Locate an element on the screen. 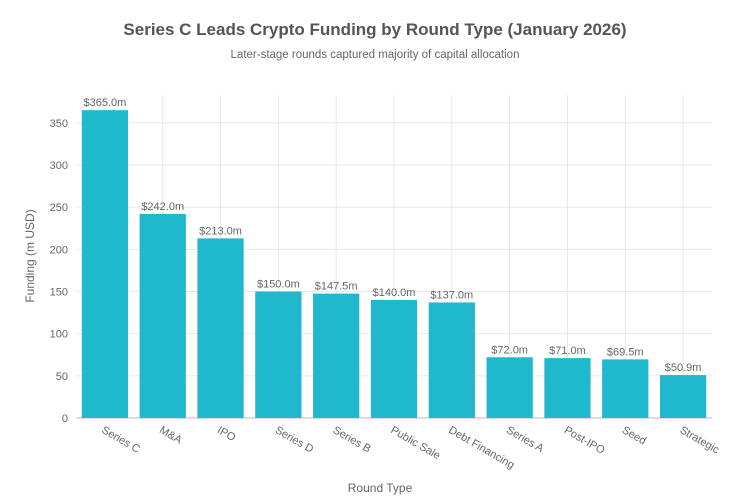  y-tick-label: 250 is located at coordinates (59, 208).